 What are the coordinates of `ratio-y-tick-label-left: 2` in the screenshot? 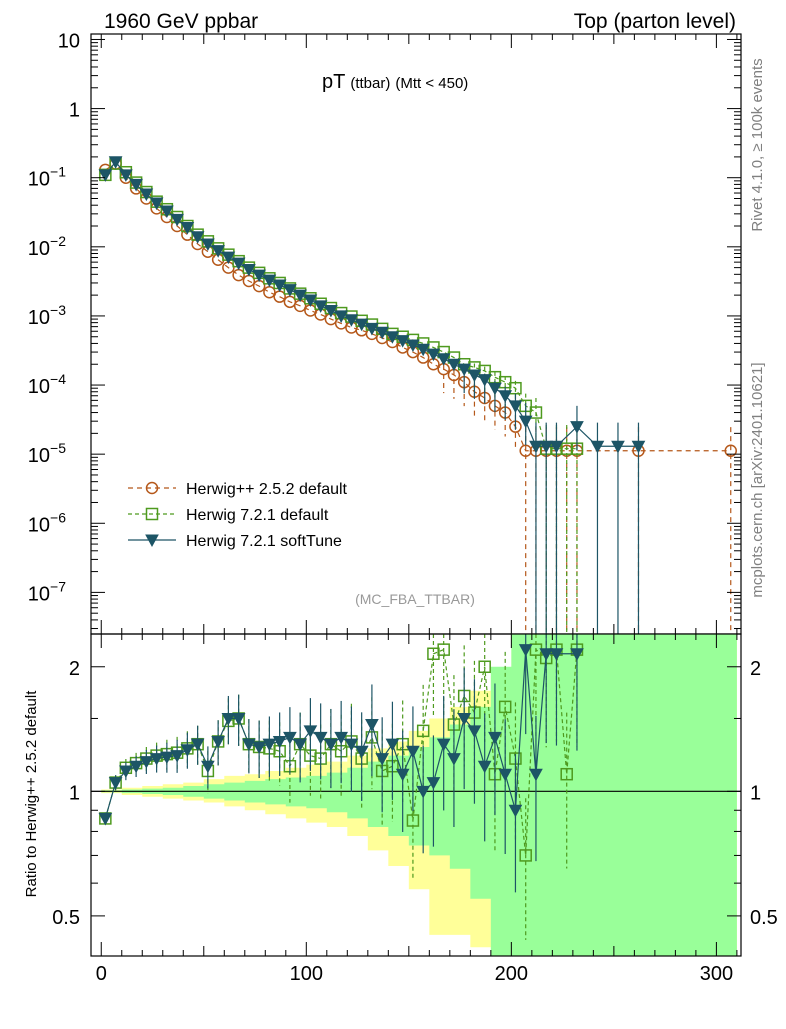 It's located at (74, 669).